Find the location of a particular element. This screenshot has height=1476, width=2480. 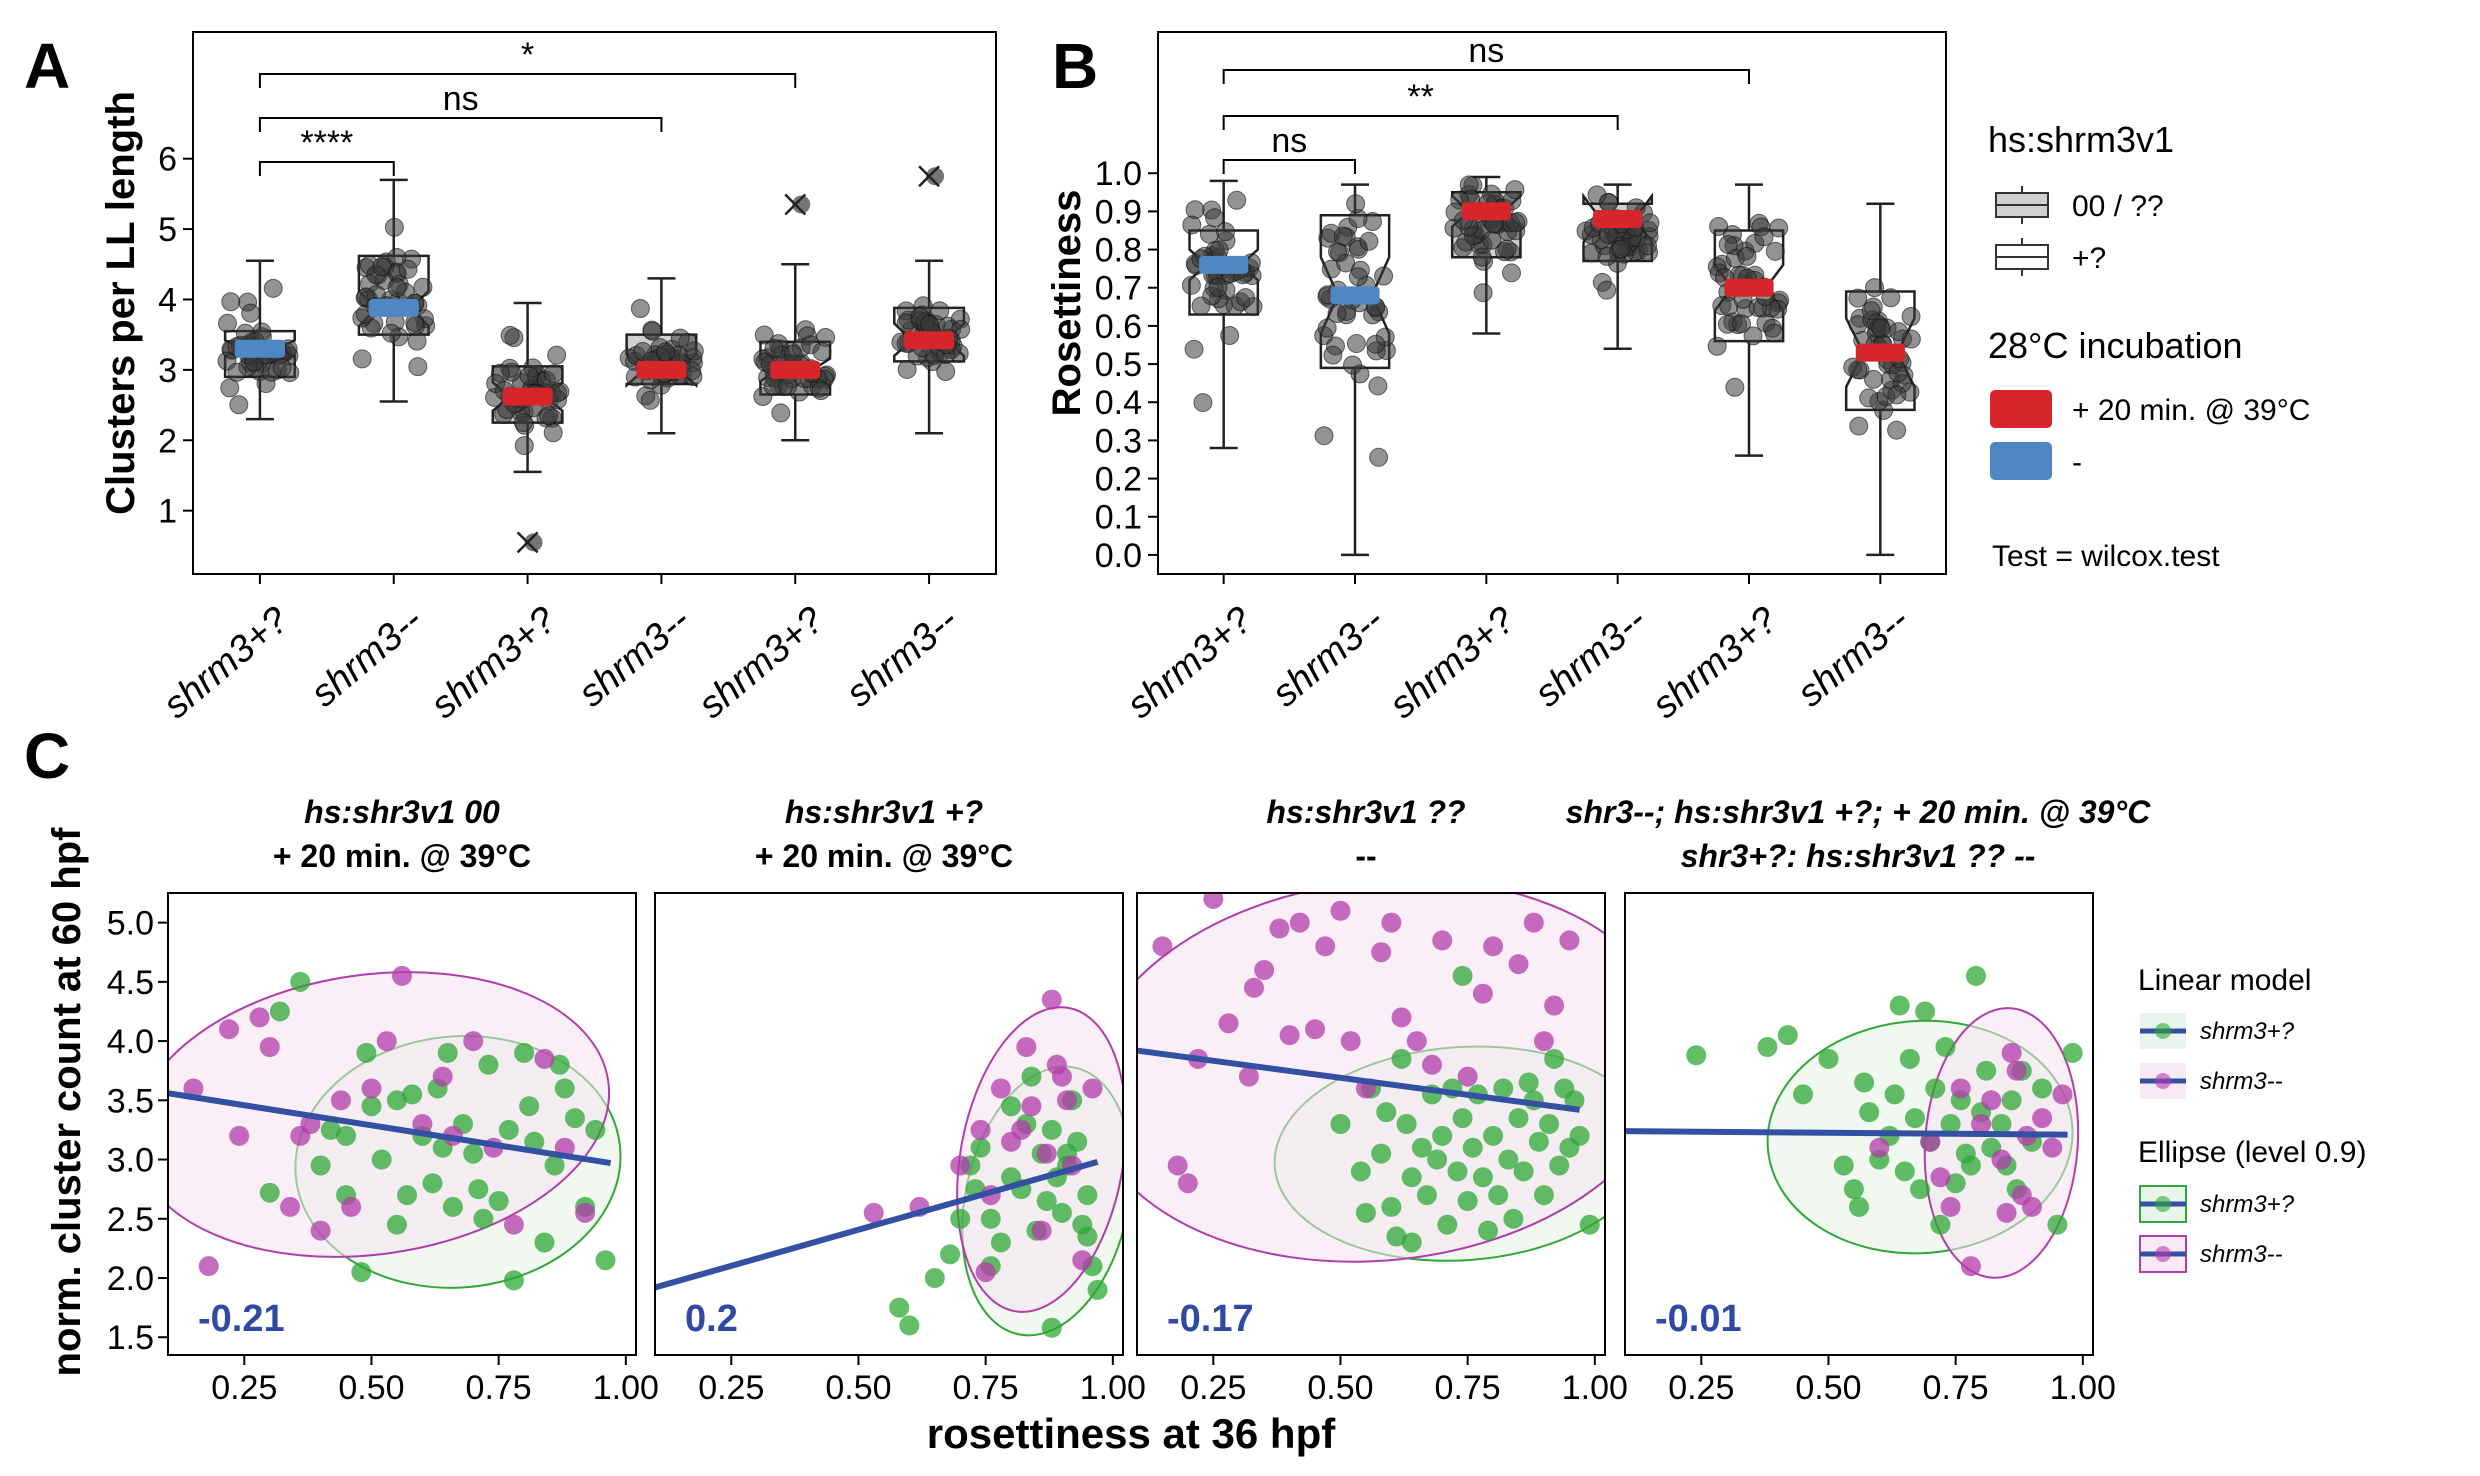

facet-1-correlation: -0.21 is located at coordinates (241, 1319).